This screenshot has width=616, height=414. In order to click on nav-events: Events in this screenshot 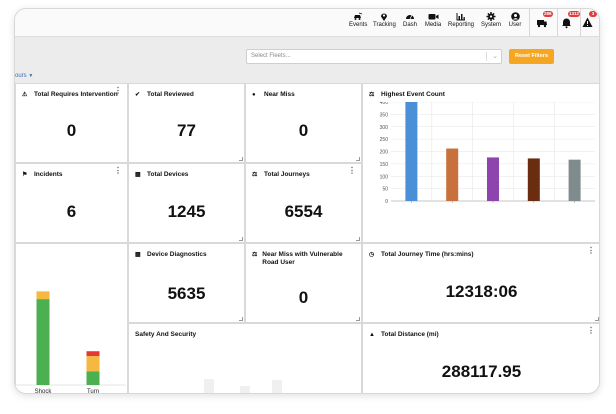, I will do `click(358, 20)`.